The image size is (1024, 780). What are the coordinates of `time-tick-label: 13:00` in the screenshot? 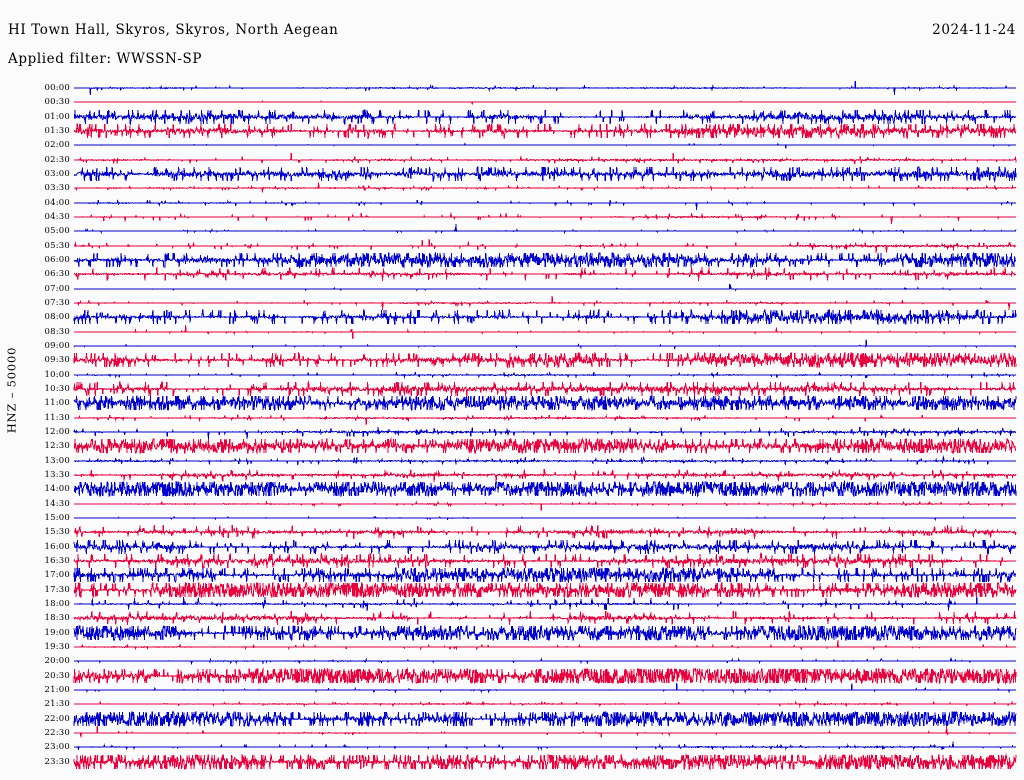 It's located at (57, 460).